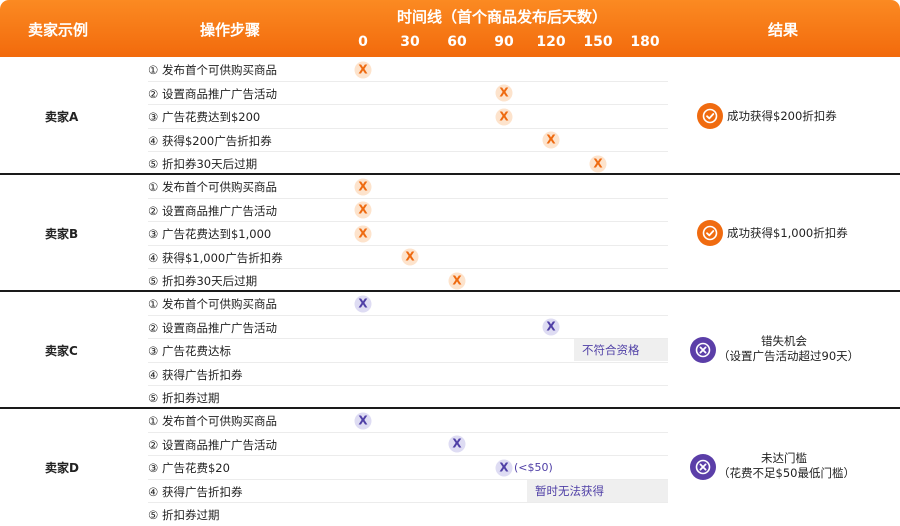  Describe the element at coordinates (61, 350) in the screenshot. I see `seller-label: 卖家C` at that location.